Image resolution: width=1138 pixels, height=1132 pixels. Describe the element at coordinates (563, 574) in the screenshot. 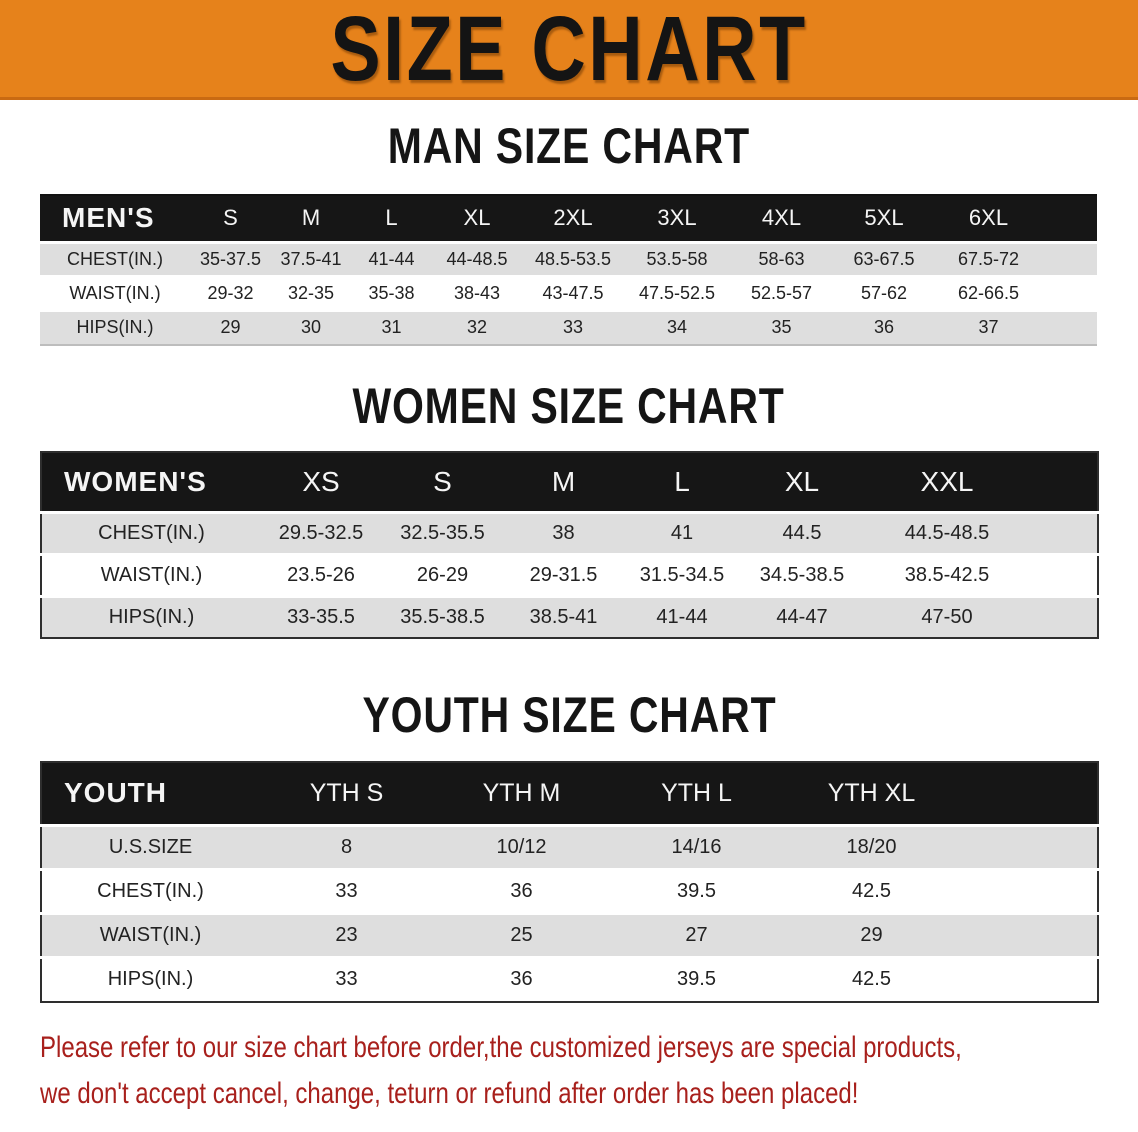

I see `size-value: 29-31.5` at that location.